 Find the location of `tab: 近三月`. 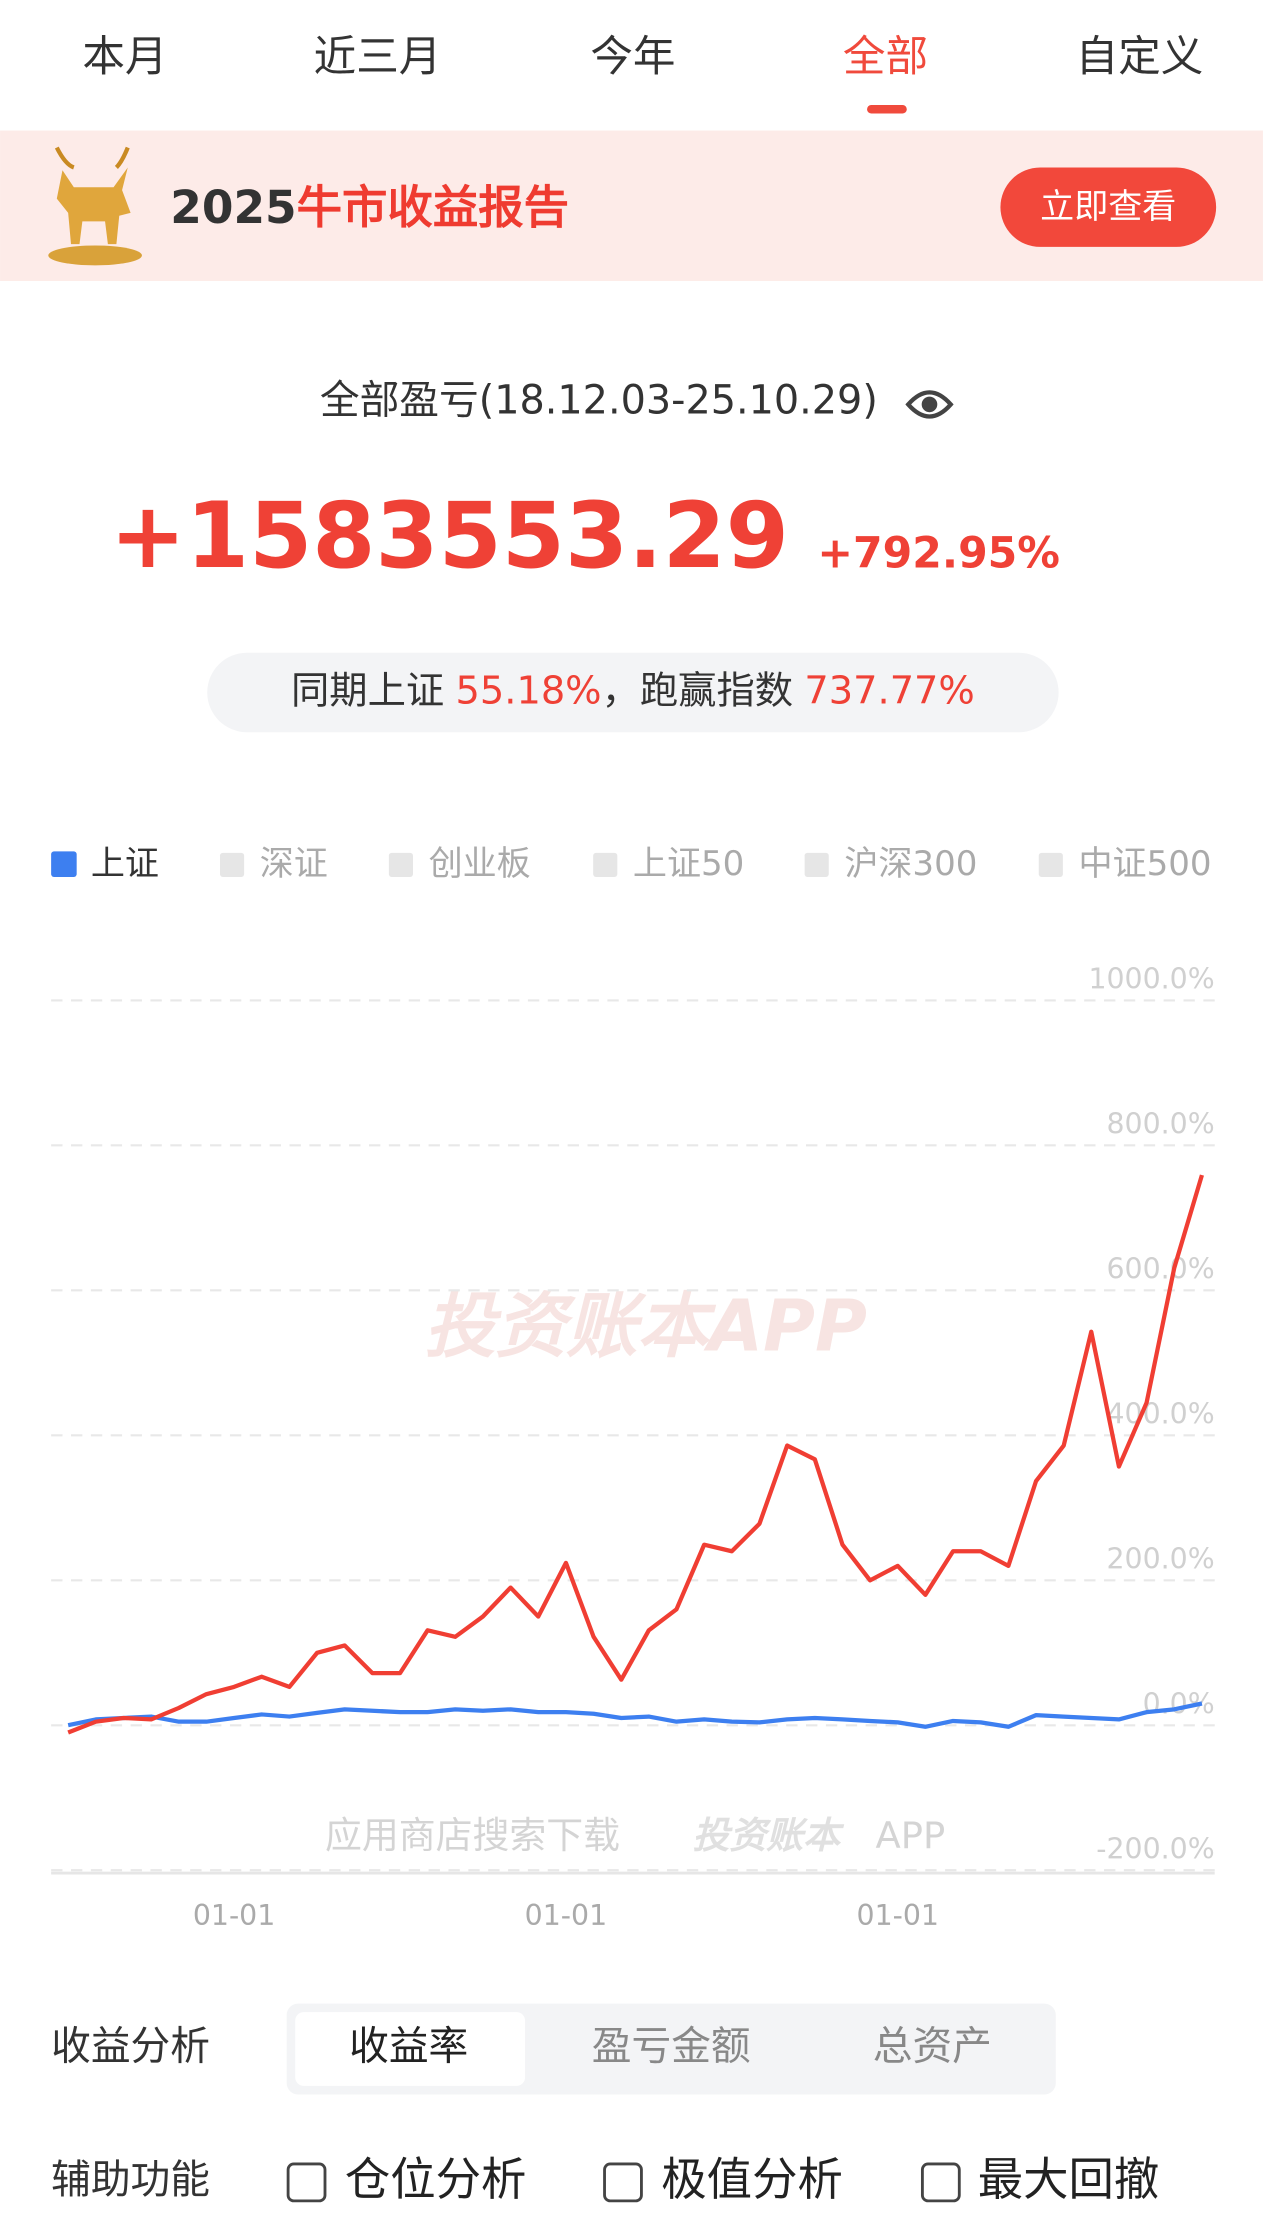

tab: 近三月 is located at coordinates (378, 57).